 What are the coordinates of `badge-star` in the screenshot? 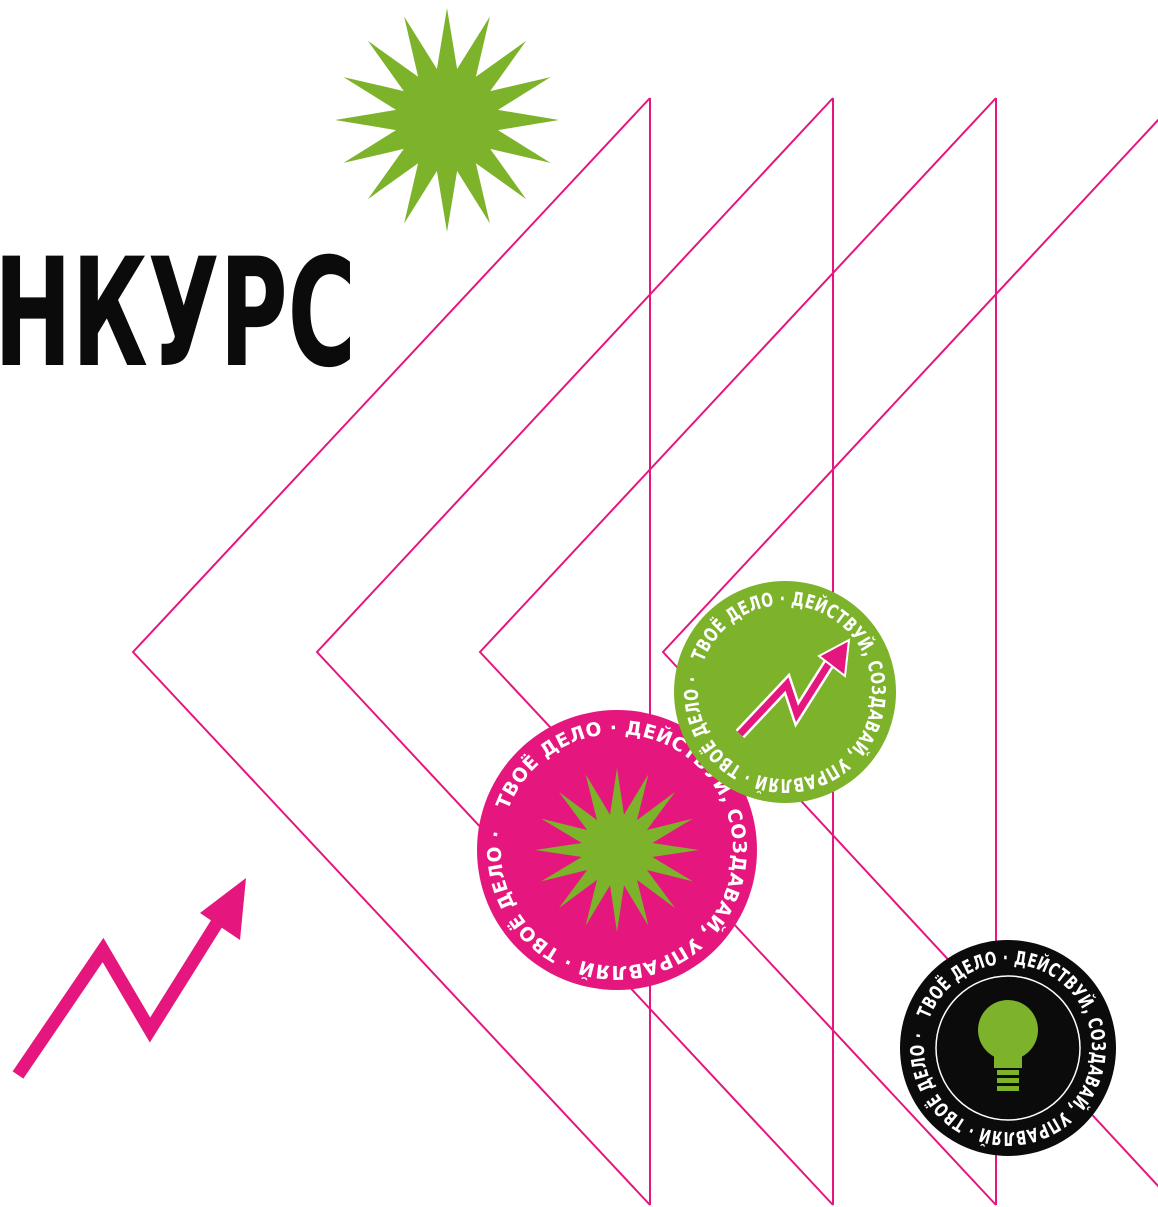 It's located at (617, 850).